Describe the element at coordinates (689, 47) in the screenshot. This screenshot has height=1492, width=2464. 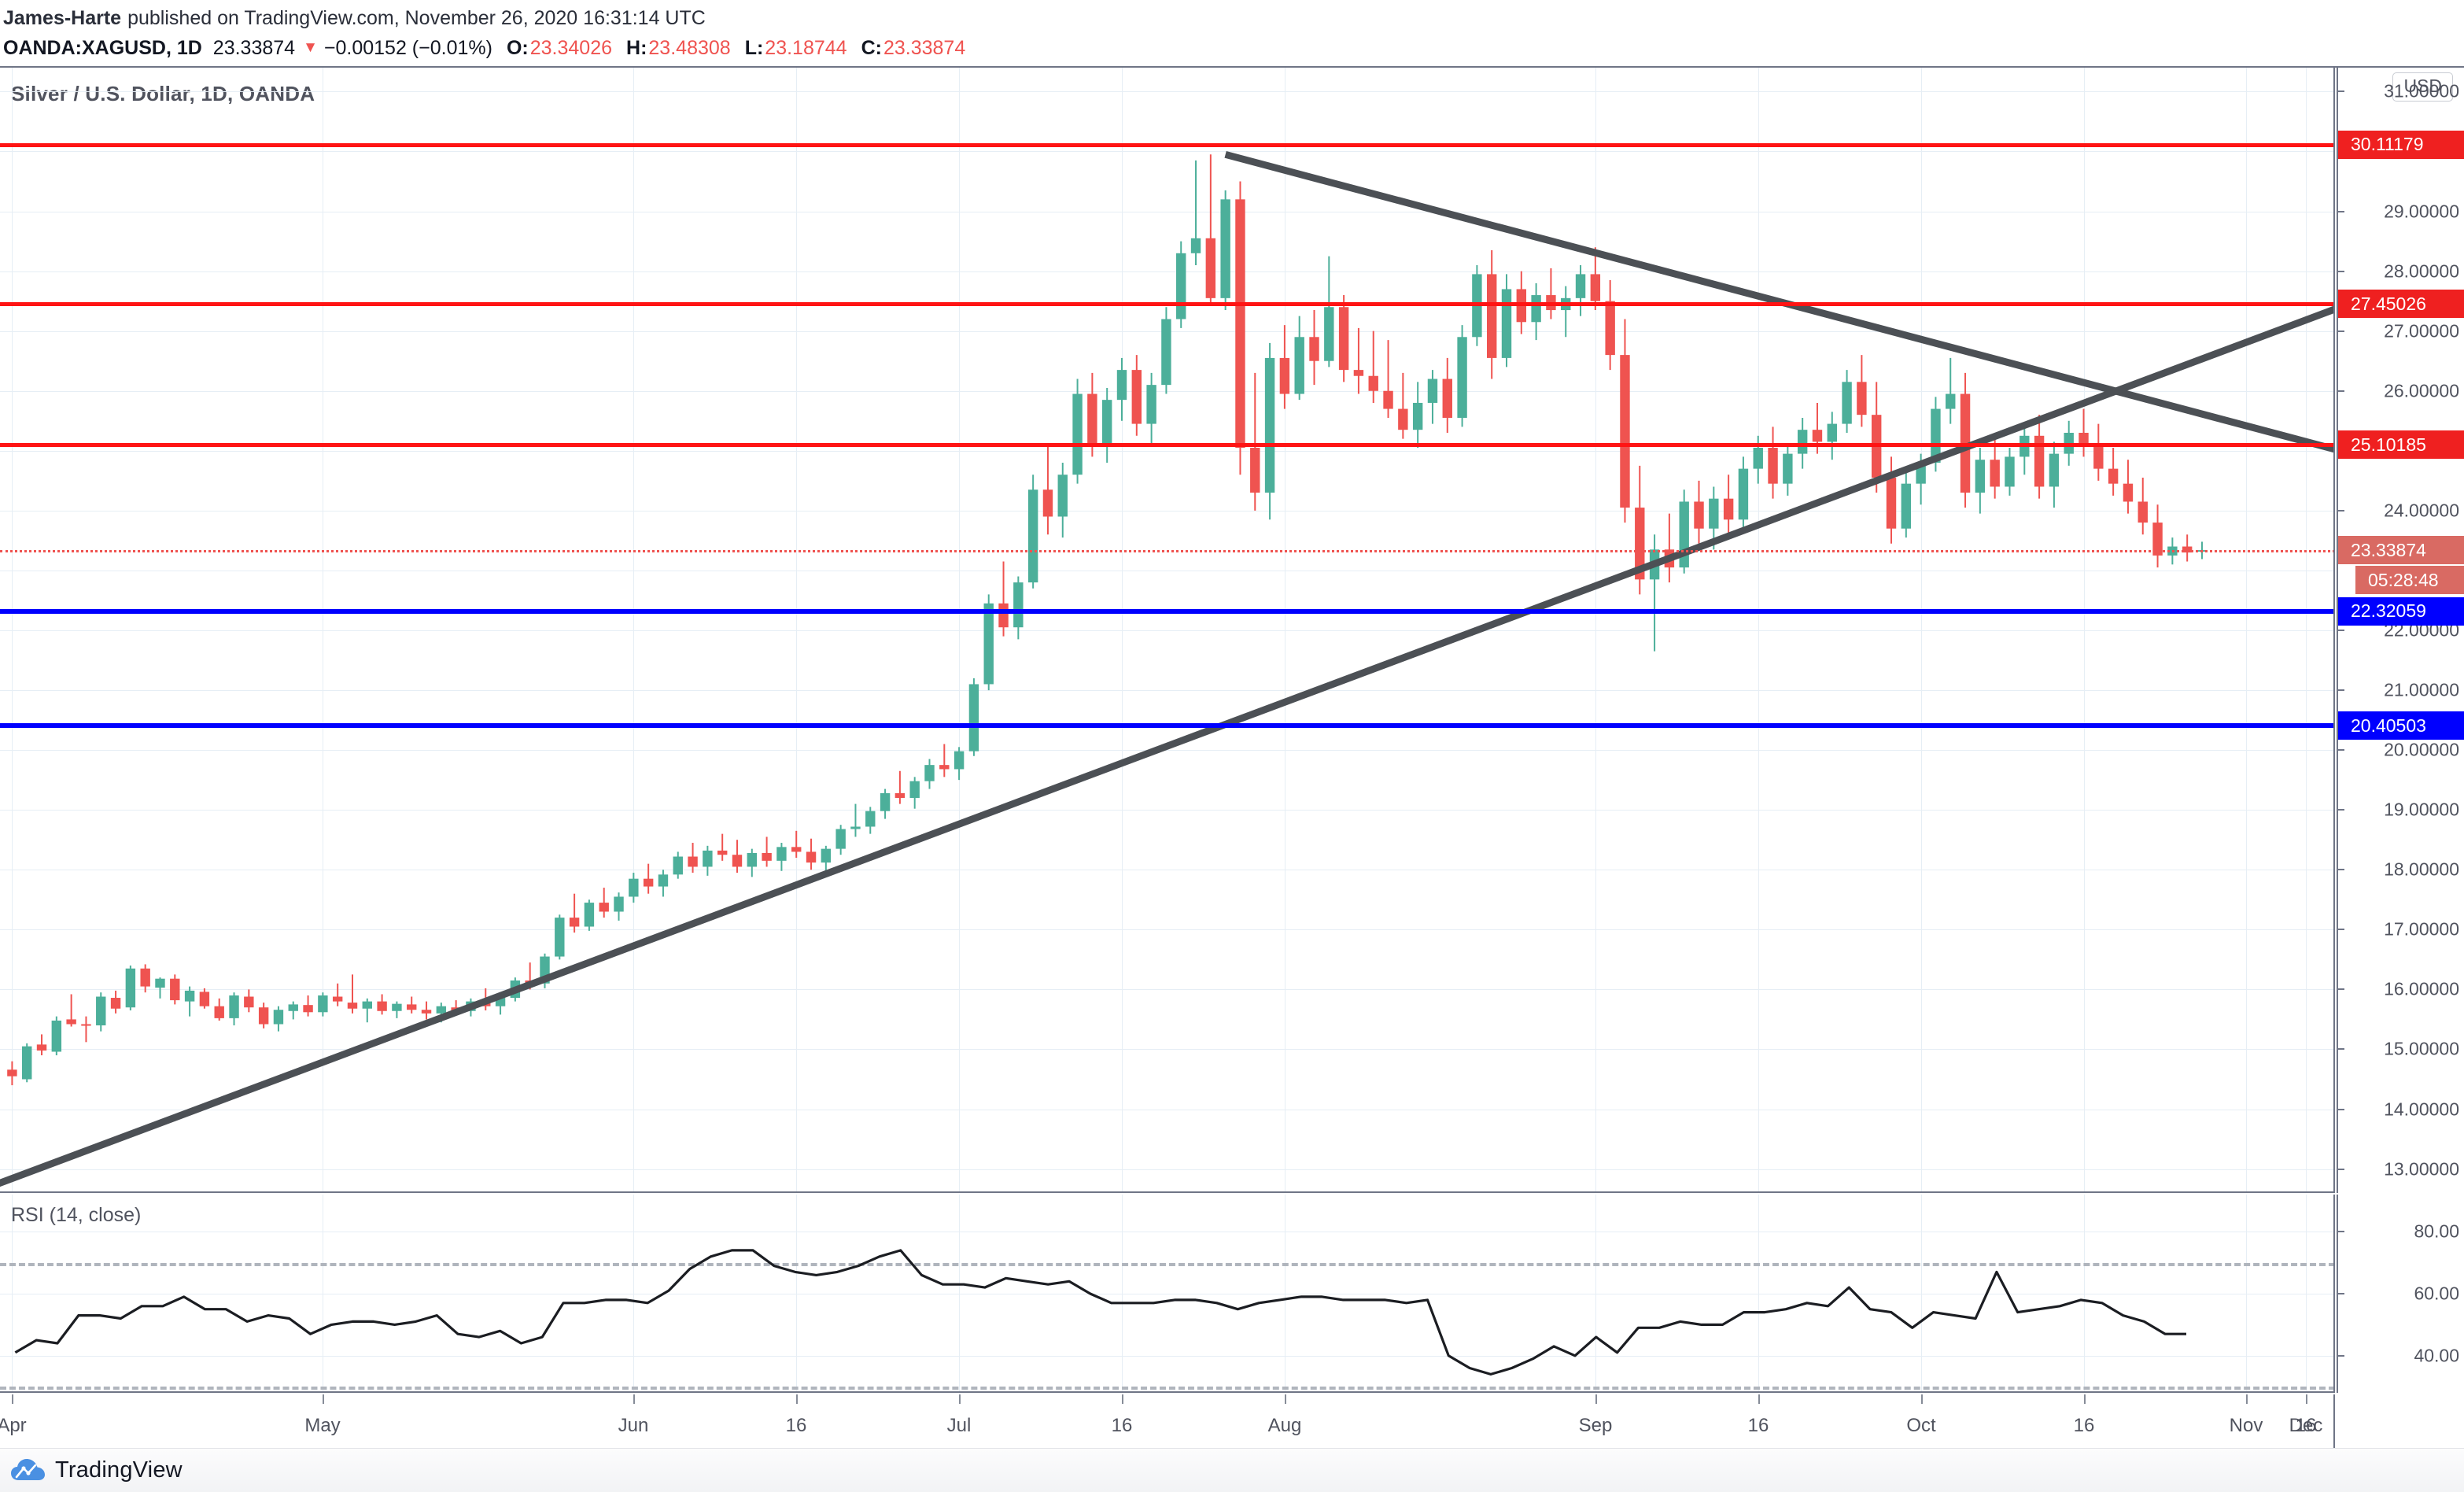
I see `high-value: 23.48308` at that location.